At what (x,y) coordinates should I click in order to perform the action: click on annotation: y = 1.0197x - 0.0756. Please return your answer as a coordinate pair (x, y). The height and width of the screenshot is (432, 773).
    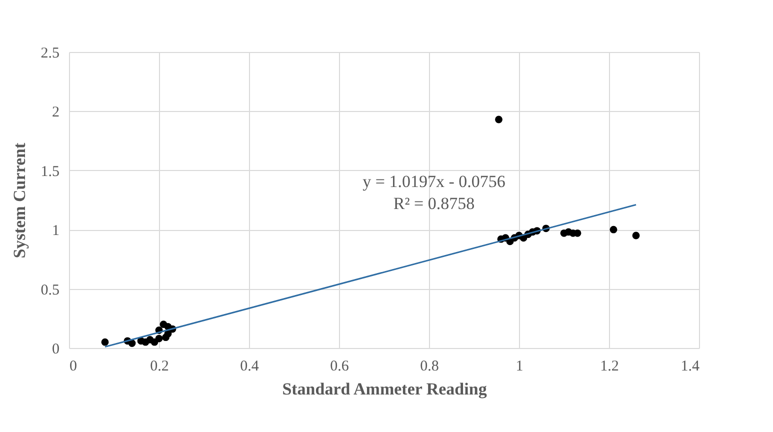
    Looking at the image, I should click on (434, 181).